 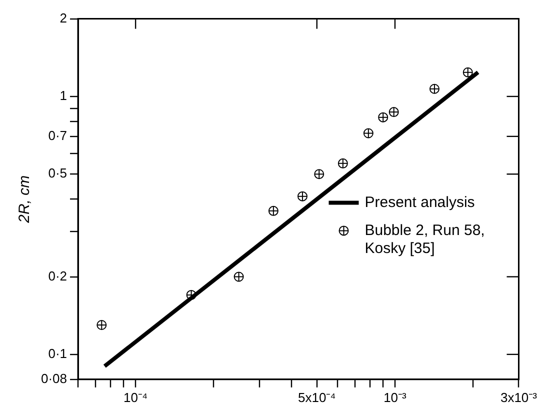 I want to click on y-tick-label: 2, so click(x=64, y=18).